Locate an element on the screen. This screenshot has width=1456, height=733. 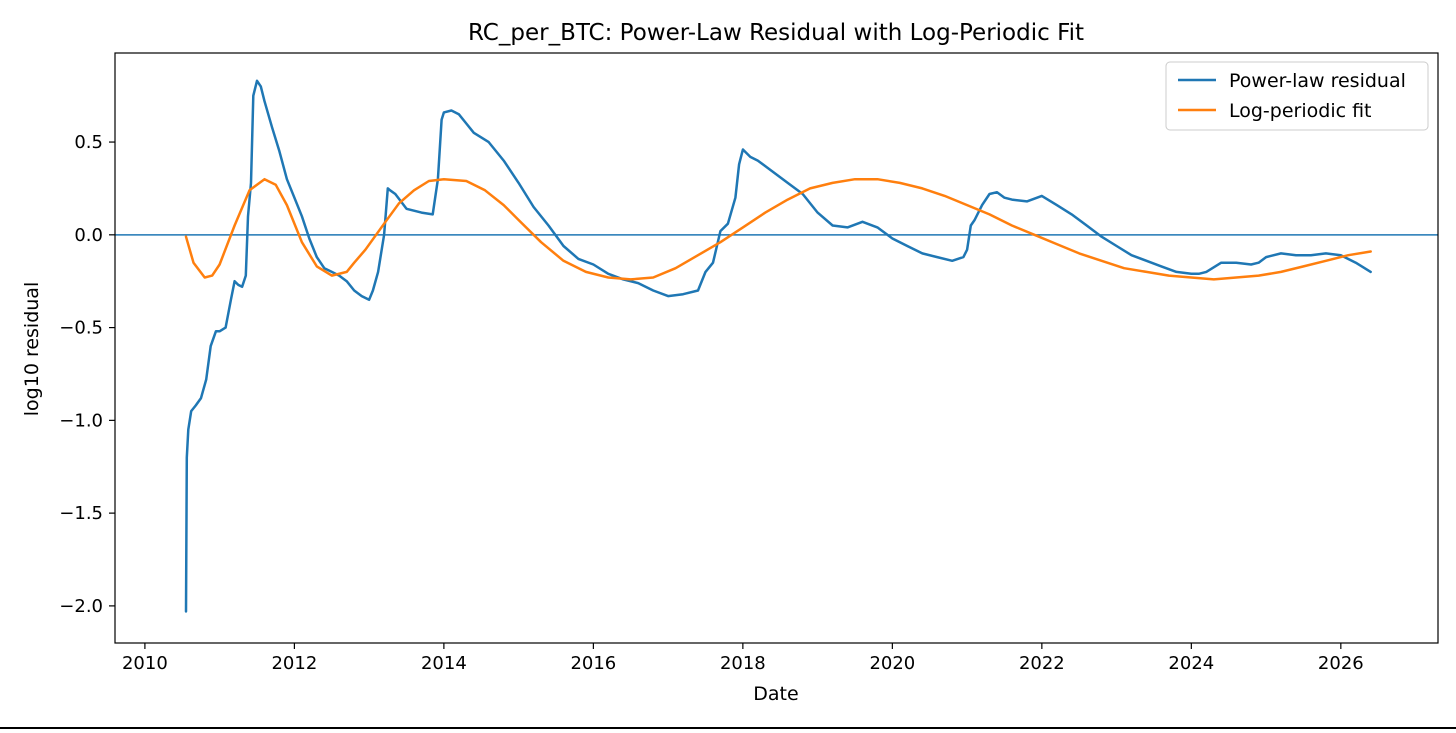
legend: Power-law residual Log-periodic fit is located at coordinates (1297, 96).